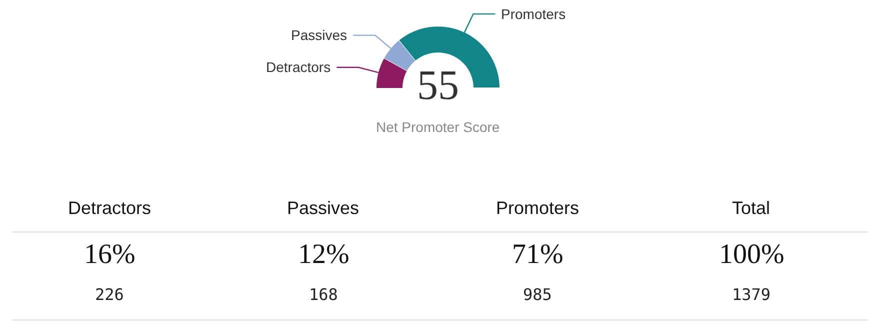 The height and width of the screenshot is (334, 875). I want to click on text: 100%, so click(751, 254).